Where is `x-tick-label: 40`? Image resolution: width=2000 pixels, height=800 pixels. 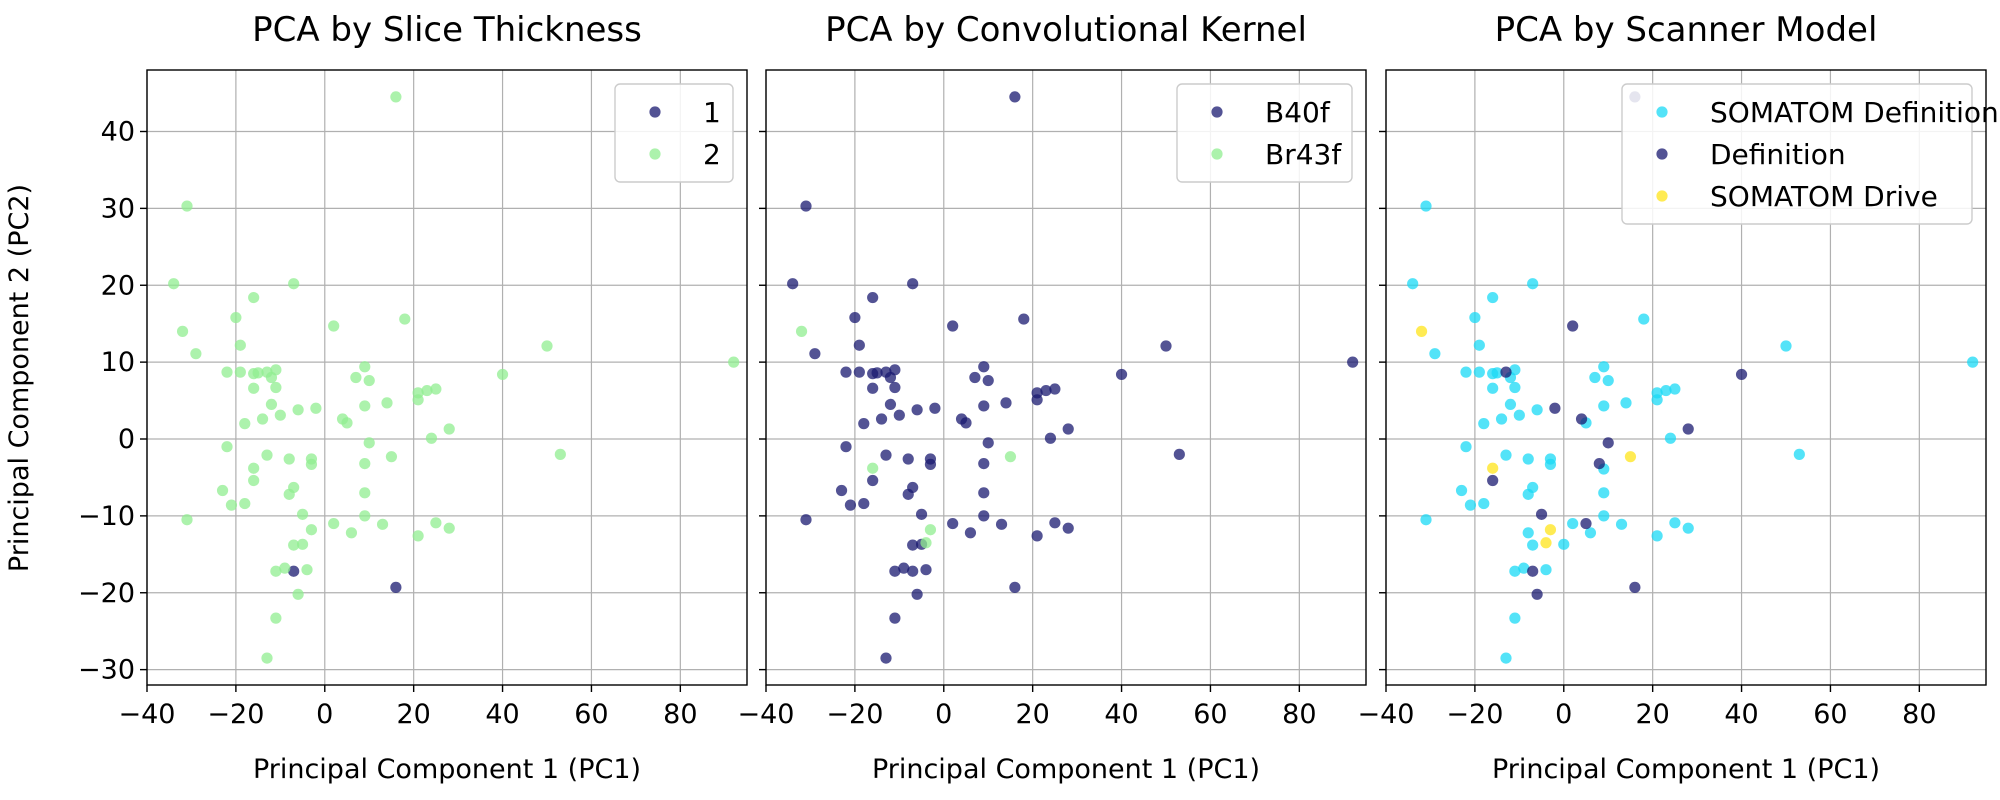 x-tick-label: 40 is located at coordinates (1741, 714).